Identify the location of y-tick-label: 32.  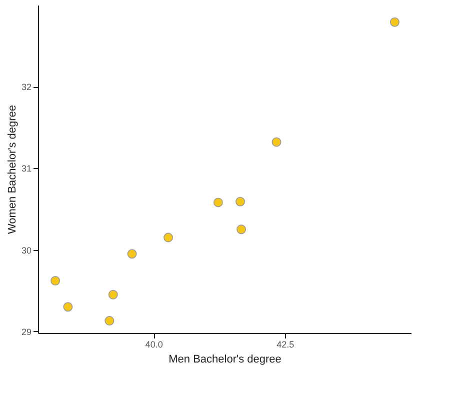
(26, 87).